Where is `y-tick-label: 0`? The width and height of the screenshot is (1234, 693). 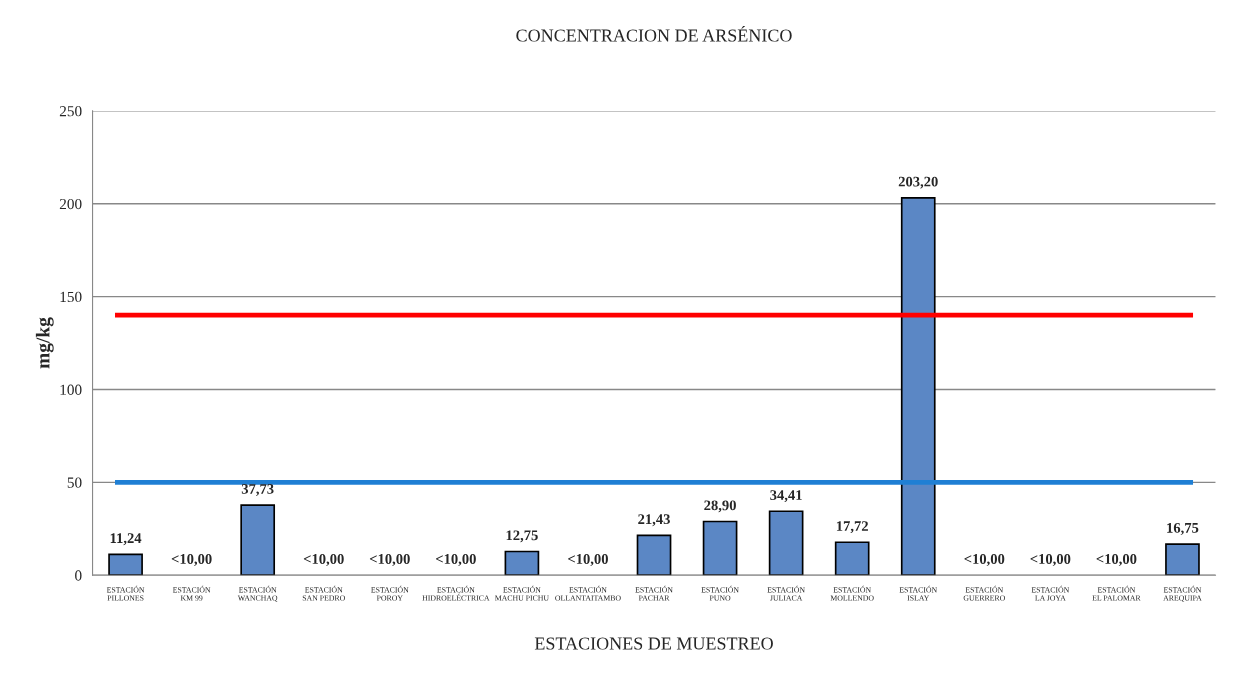 y-tick-label: 0 is located at coordinates (78, 575).